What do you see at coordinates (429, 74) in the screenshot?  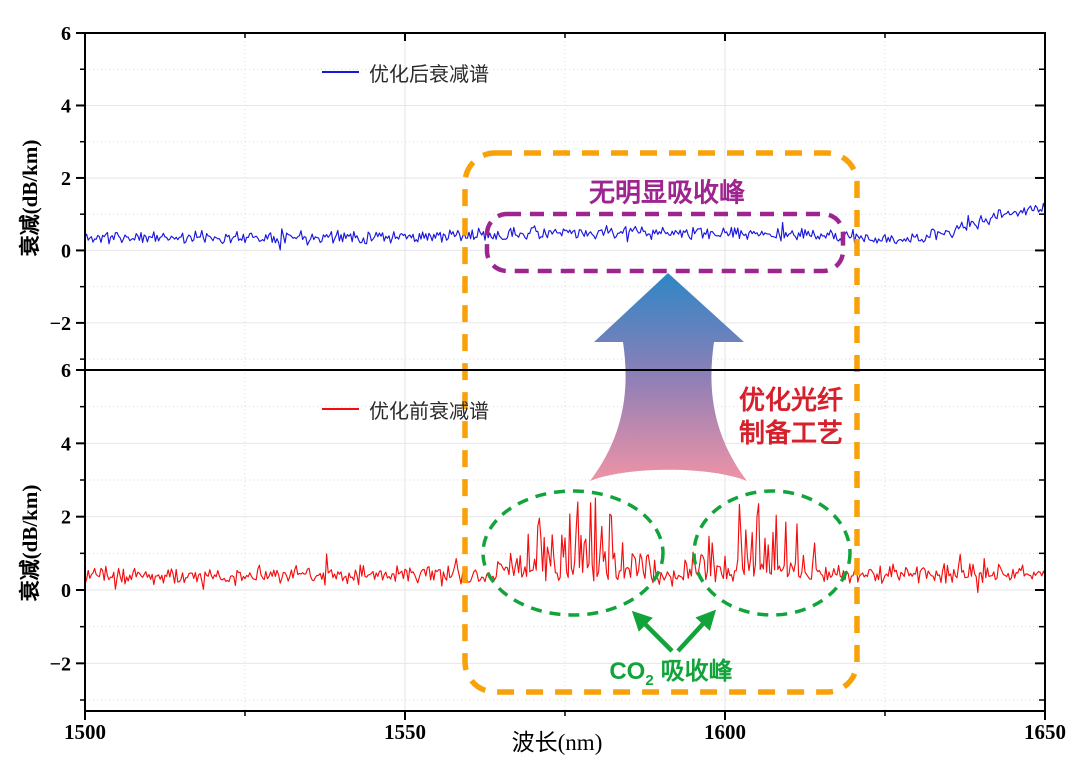 I see `legend-after-label: 优化后衰减谱` at bounding box center [429, 74].